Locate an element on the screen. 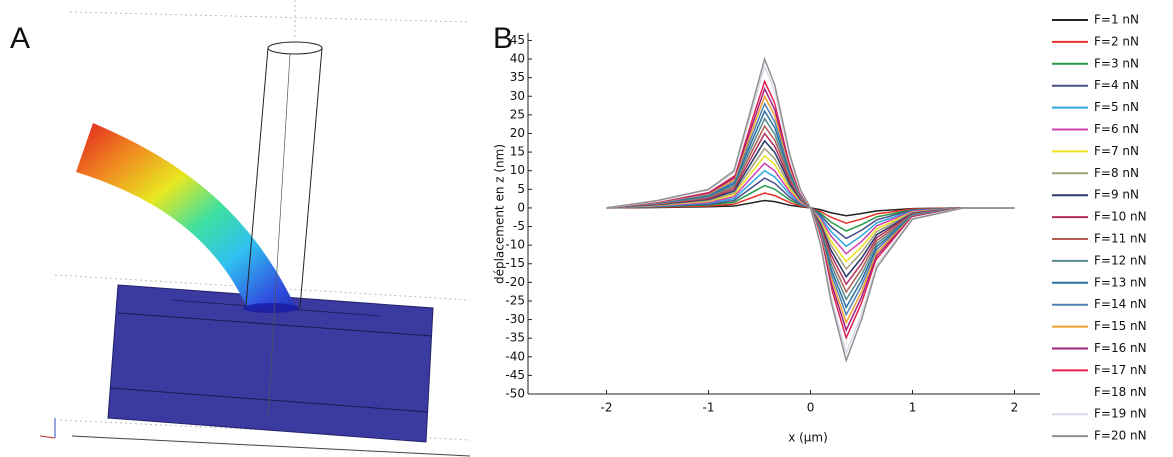 This screenshot has width=1173, height=457. y-tick-label: -50 is located at coordinates (515, 394).